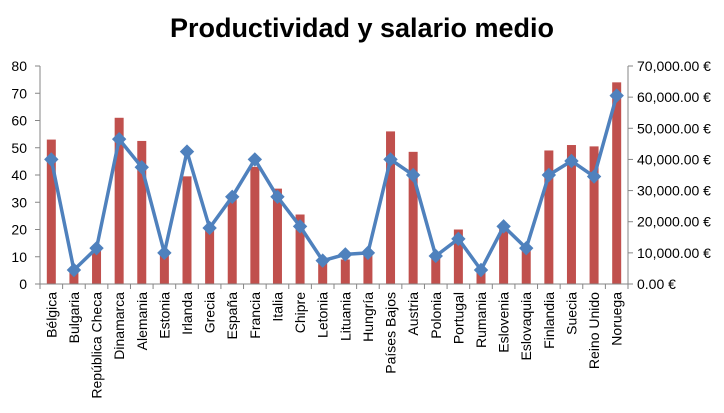  I want to click on y-left-tick-label: 40, so click(19, 175).